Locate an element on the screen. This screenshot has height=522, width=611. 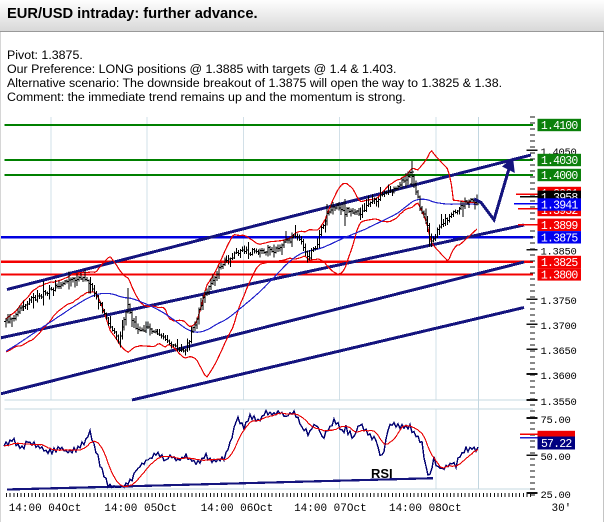
svg-text: 1.4000 is located at coordinates (560, 176).